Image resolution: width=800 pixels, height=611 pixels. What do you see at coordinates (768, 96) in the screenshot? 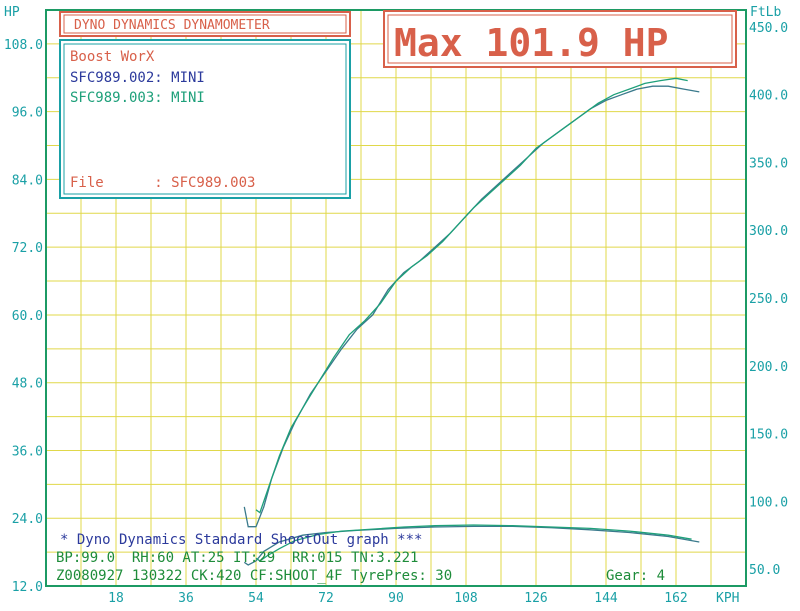
I see `y-right-tick-label: 400.0` at bounding box center [768, 96].